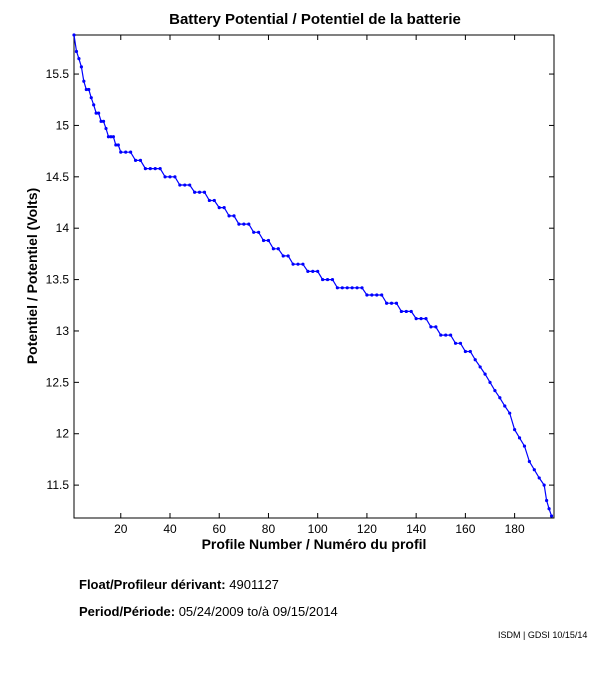 This screenshot has width=611, height=675. What do you see at coordinates (127, 611) in the screenshot?
I see `period-label: Period/Période:` at bounding box center [127, 611].